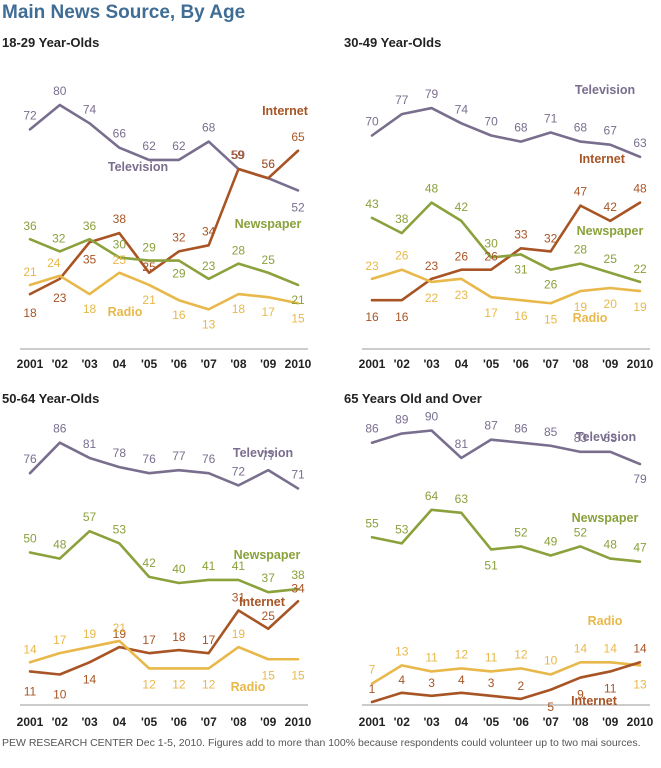 The image size is (661, 768). What do you see at coordinates (640, 548) in the screenshot?
I see `data-label-newspaper: 47` at bounding box center [640, 548].